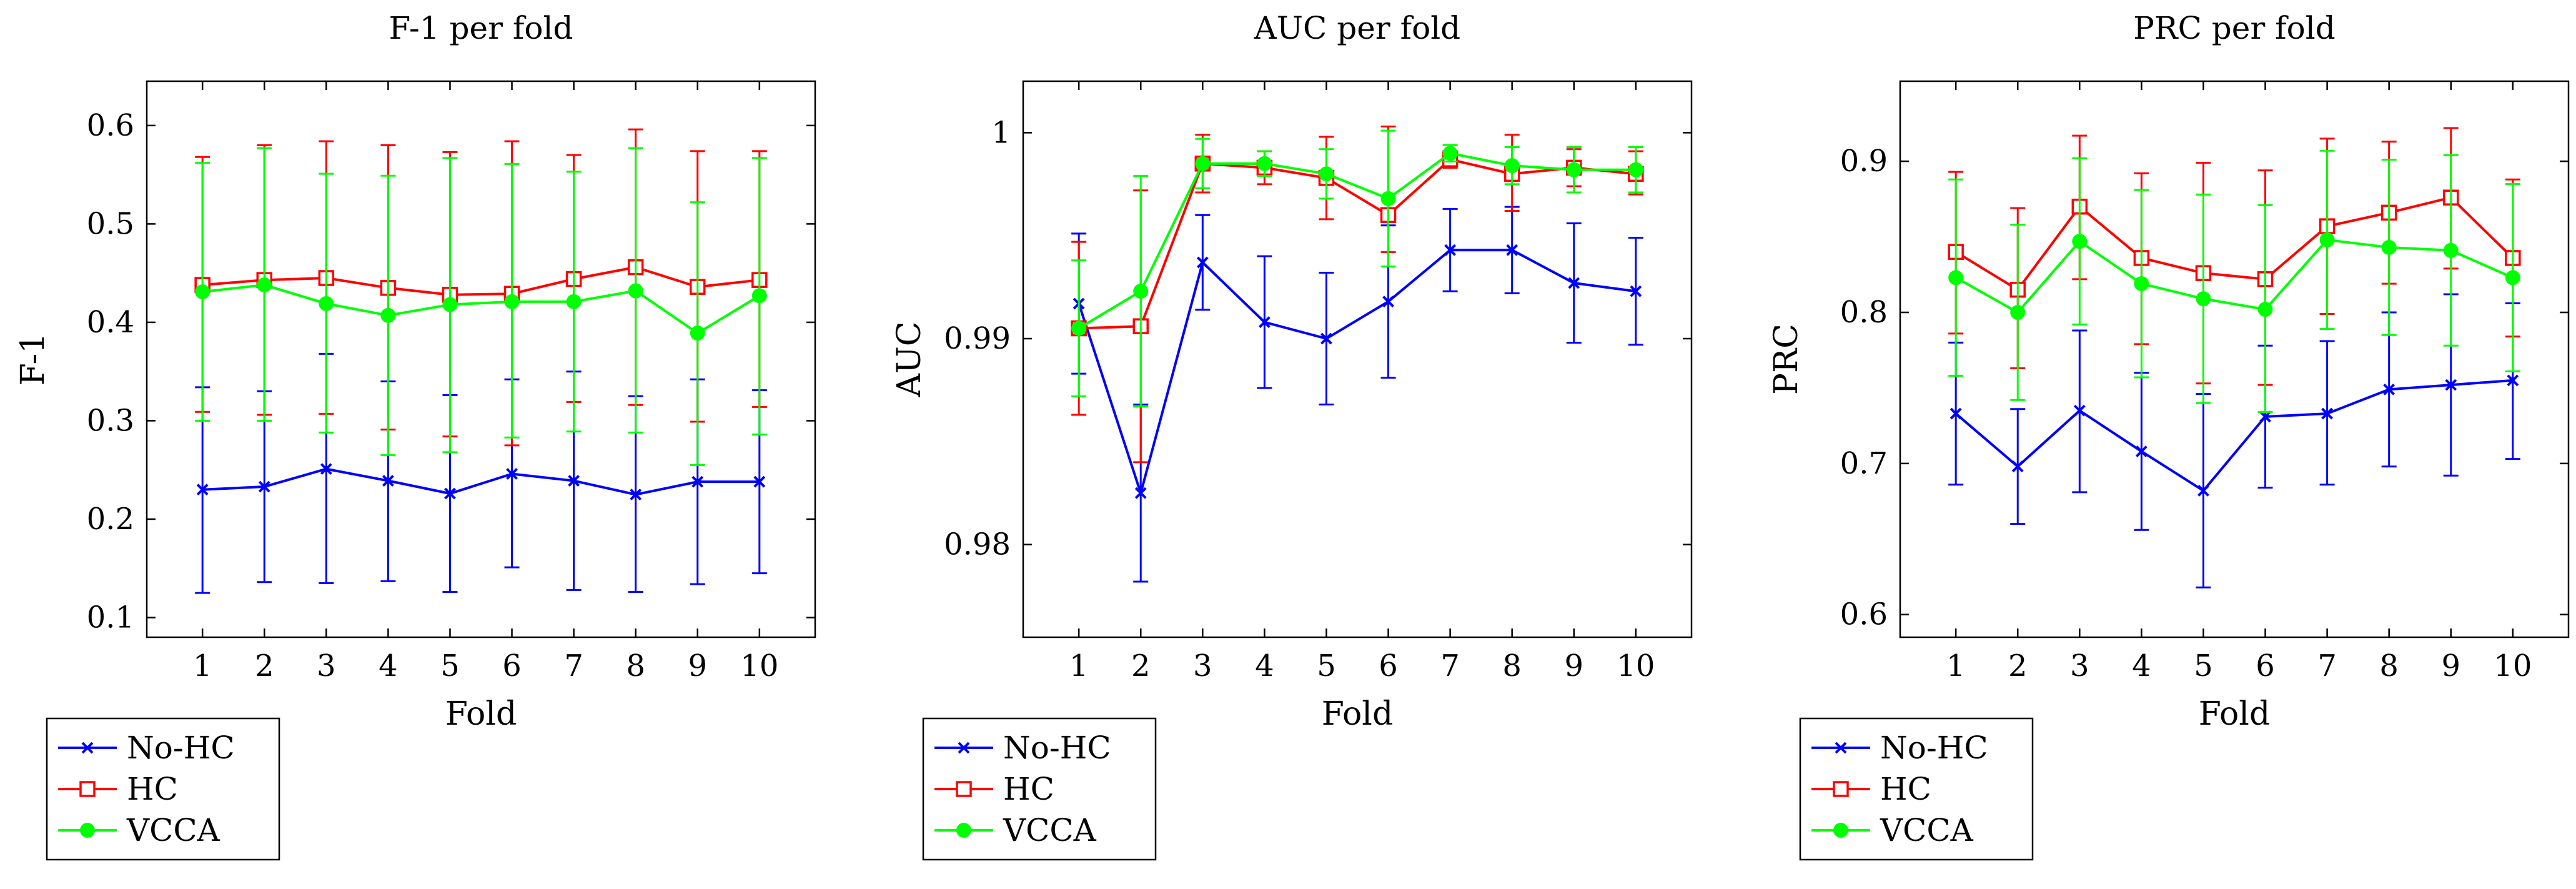 The height and width of the screenshot is (889, 2576). What do you see at coordinates (1028, 789) in the screenshot?
I see `legend-label: HC` at bounding box center [1028, 789].